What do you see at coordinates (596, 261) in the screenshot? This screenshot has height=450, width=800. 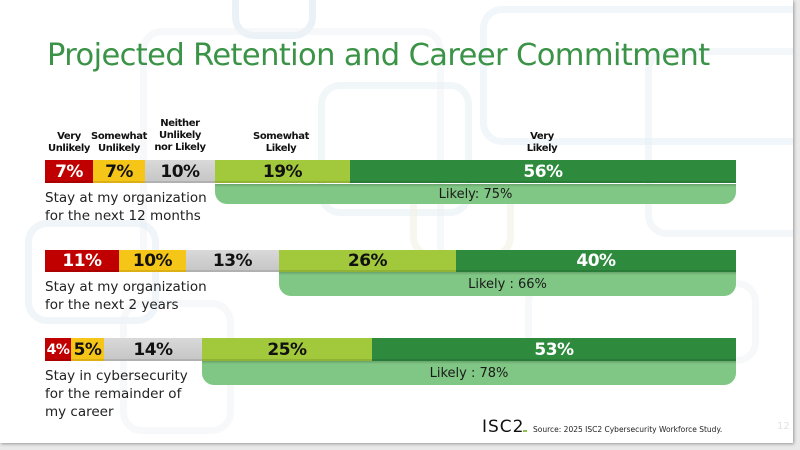 I see `segment-very-likely: 40%` at bounding box center [596, 261].